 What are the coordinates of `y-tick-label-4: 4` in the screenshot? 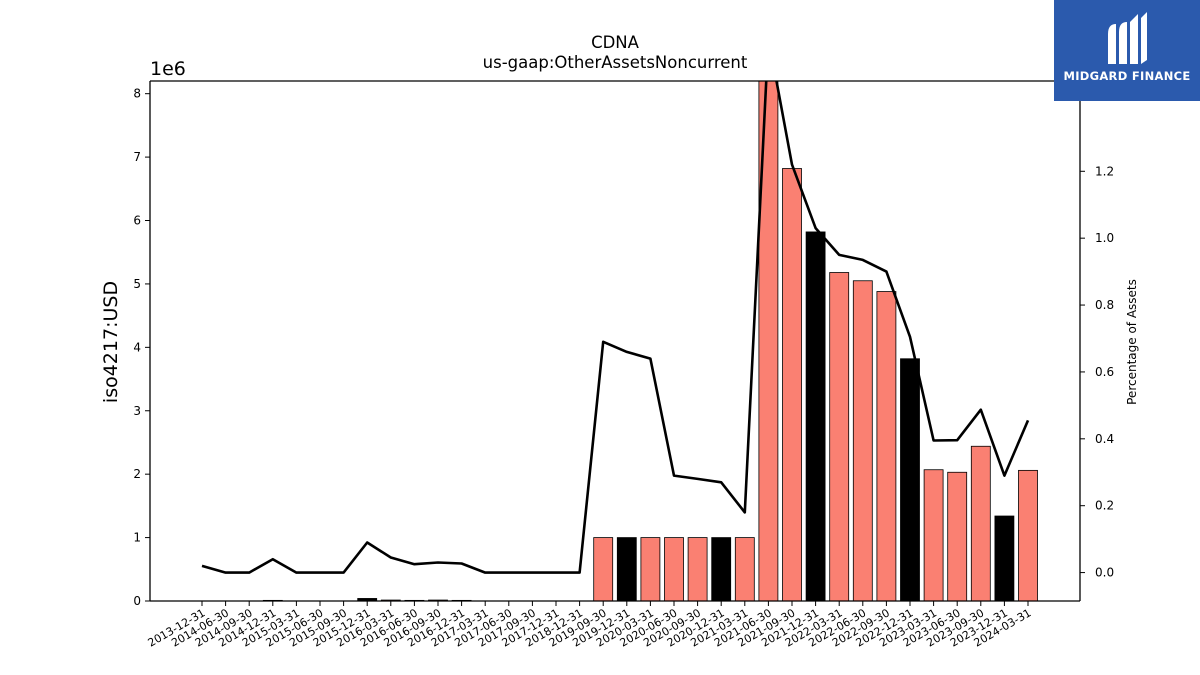 It's located at (137, 347).